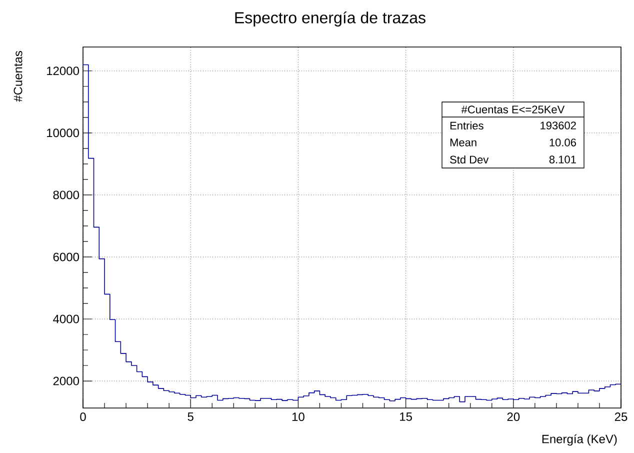 The height and width of the screenshot is (453, 634). What do you see at coordinates (66, 195) in the screenshot?
I see `y-tick-label: 8000` at bounding box center [66, 195].